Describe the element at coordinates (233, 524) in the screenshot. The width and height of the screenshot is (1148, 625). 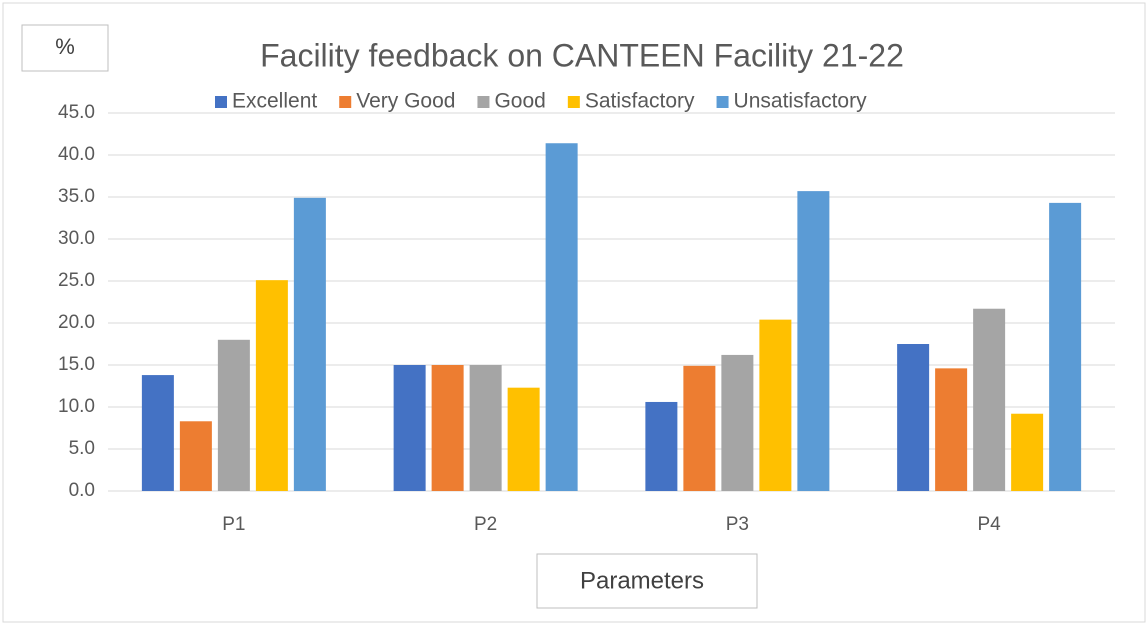
I see `x-tick-label: P1` at that location.